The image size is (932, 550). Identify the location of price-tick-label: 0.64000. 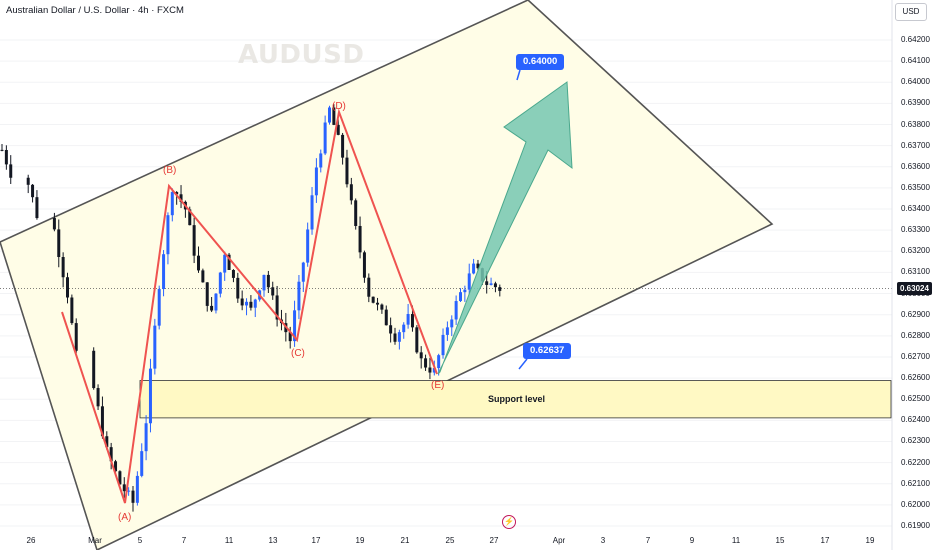
(915, 82).